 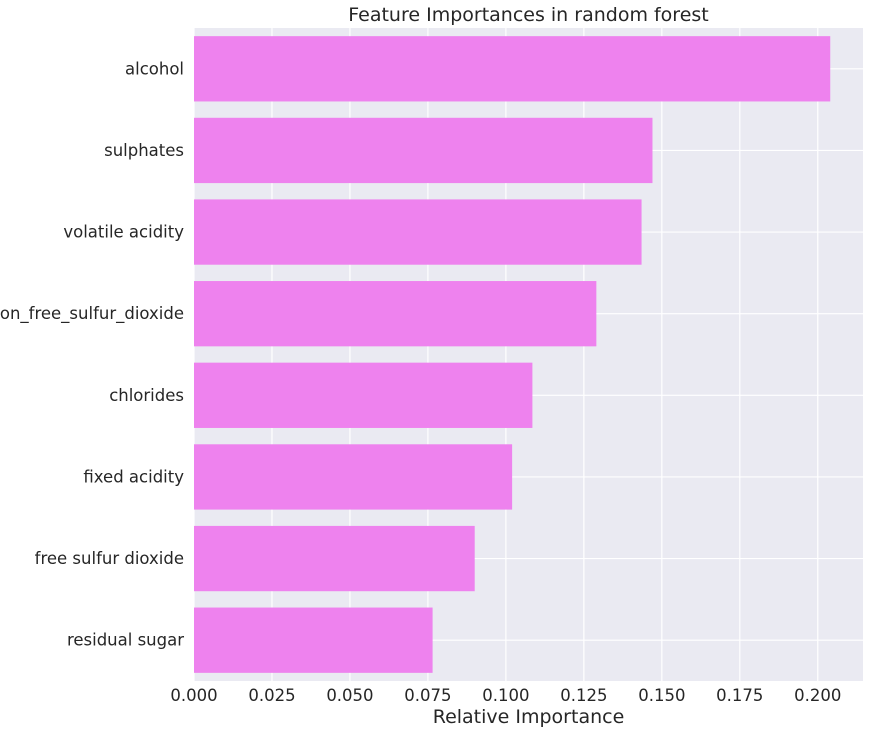 I want to click on category-label-residual-sugar: residual sugar, so click(x=125, y=640).